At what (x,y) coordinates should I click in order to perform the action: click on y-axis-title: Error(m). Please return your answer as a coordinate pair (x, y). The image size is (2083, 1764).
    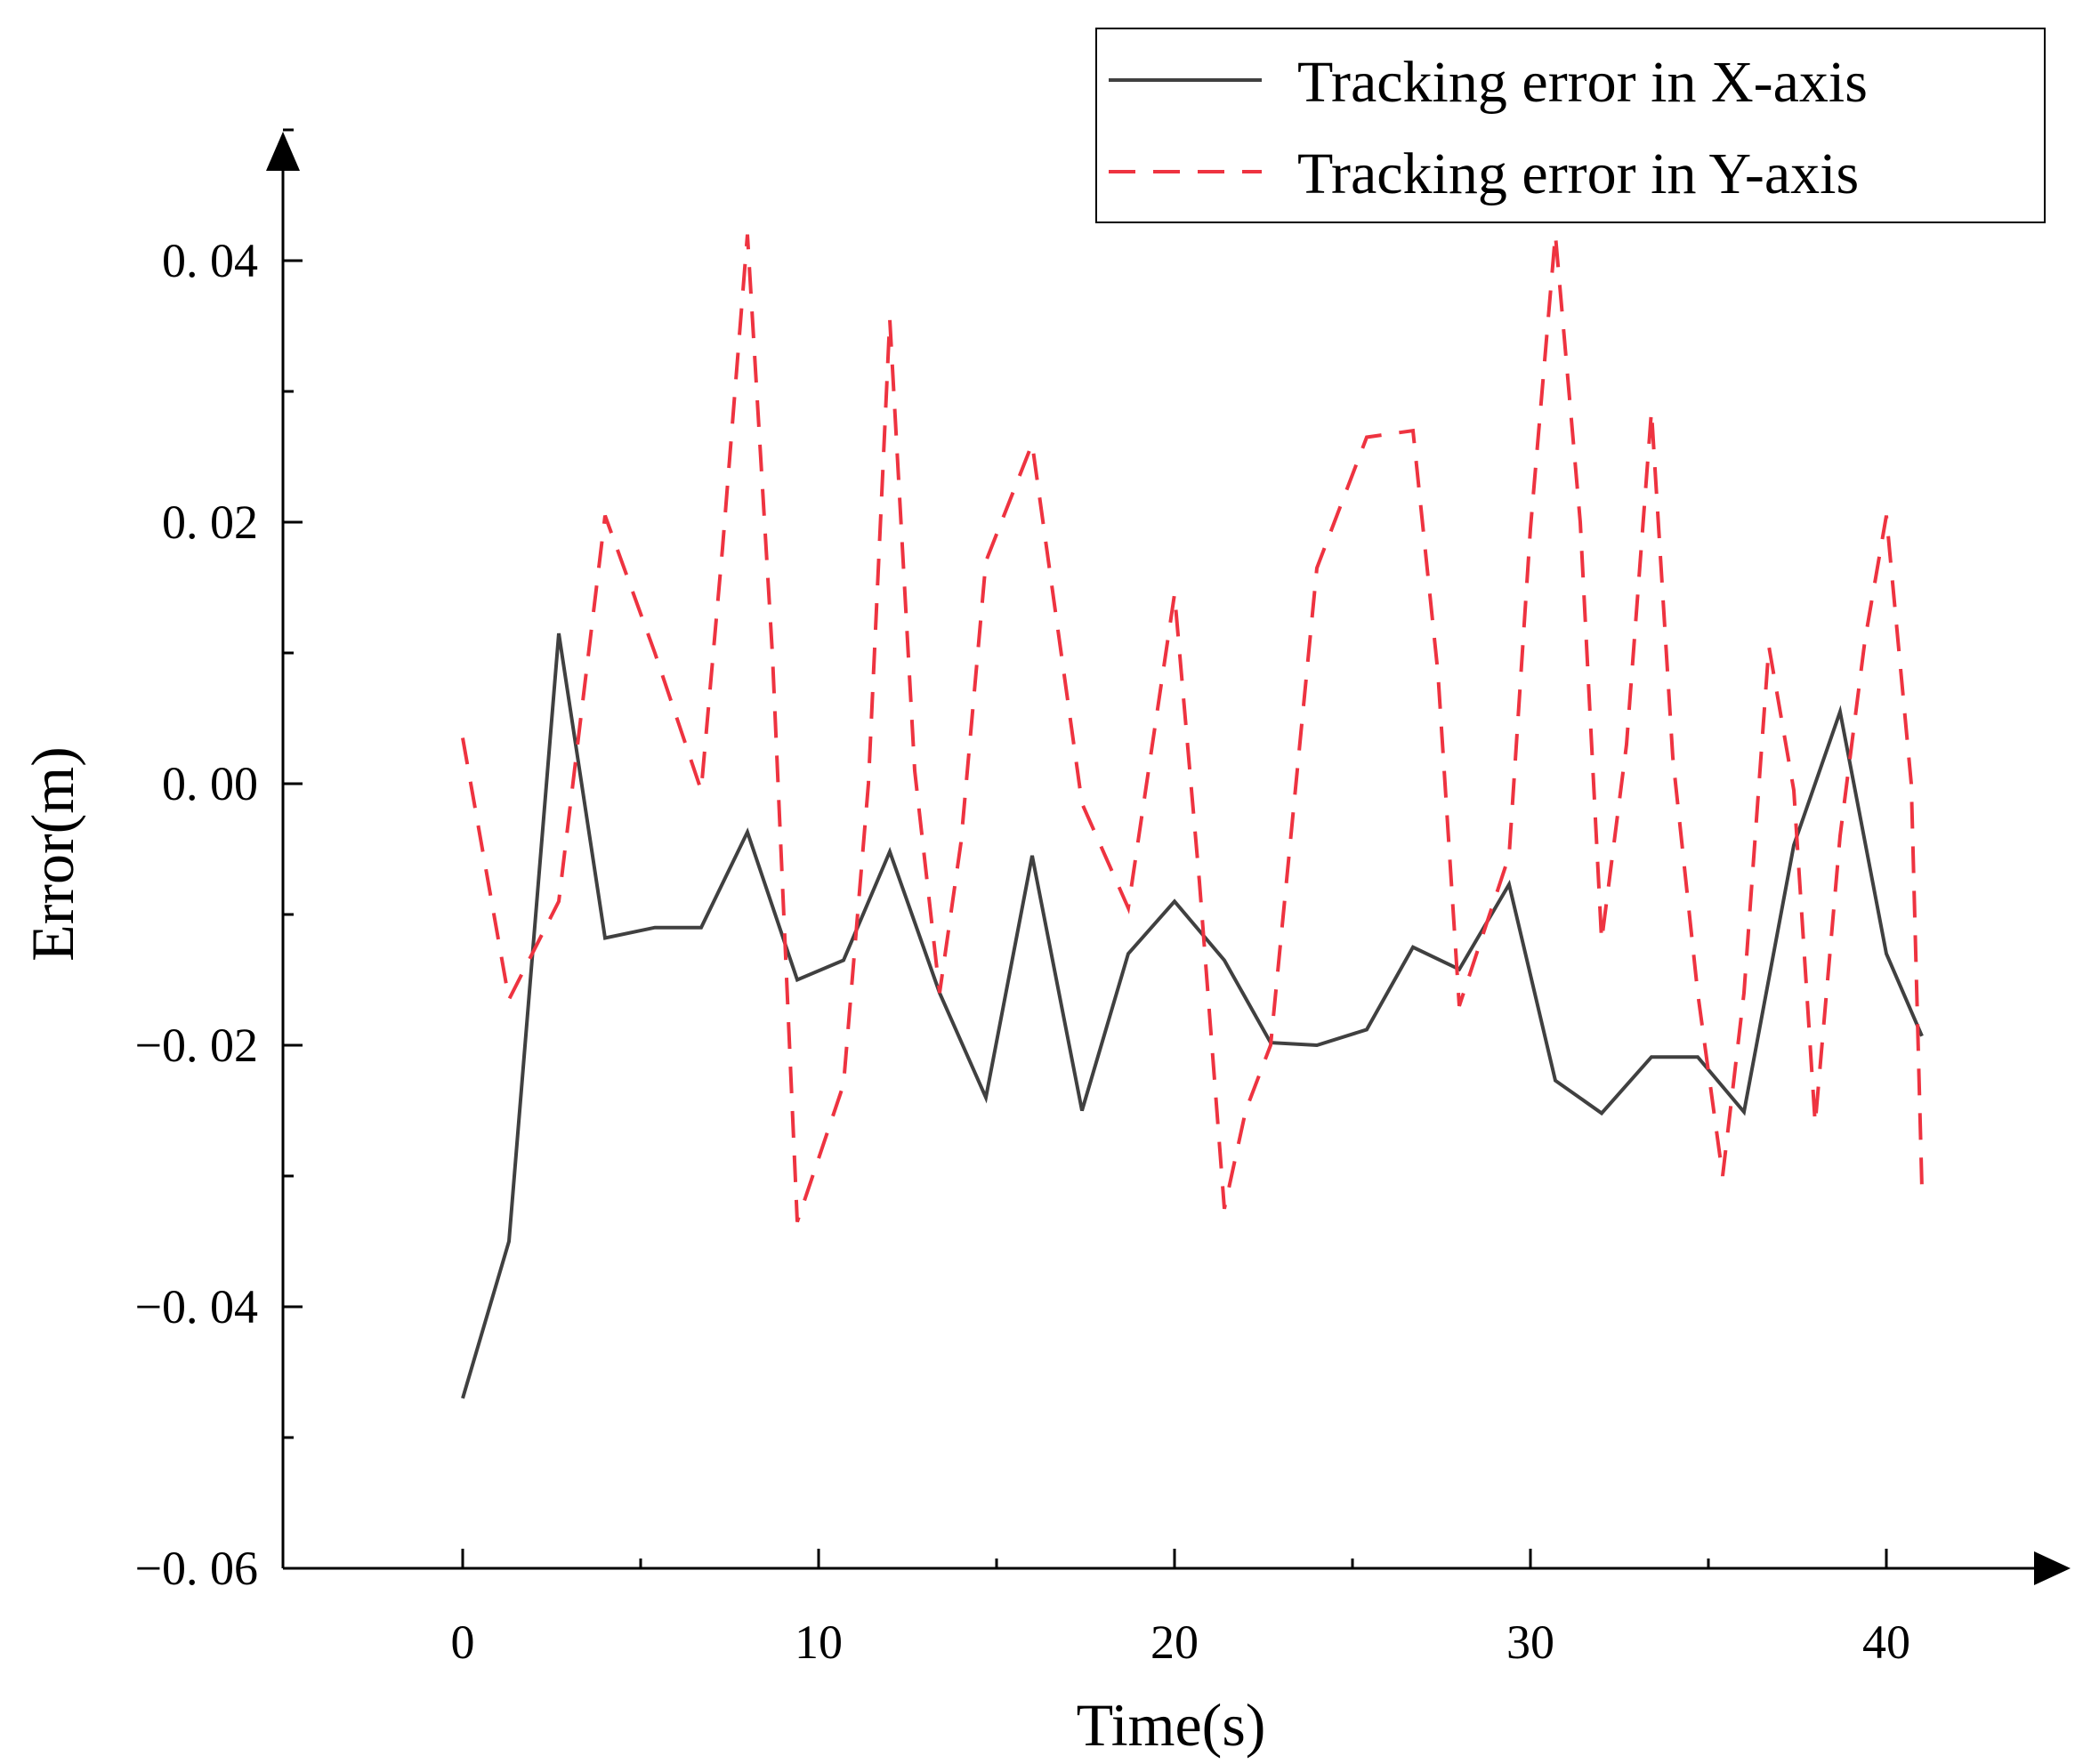
    Looking at the image, I should click on (53, 854).